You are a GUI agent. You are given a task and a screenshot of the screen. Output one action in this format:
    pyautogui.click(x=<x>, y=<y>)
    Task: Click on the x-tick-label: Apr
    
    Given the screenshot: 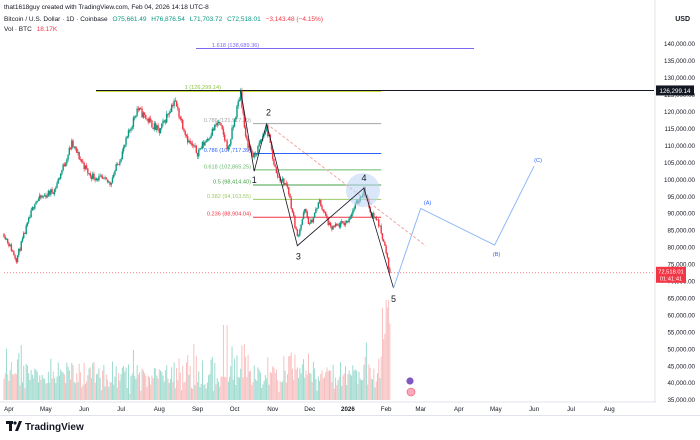 What is the action you would take?
    pyautogui.click(x=9, y=409)
    